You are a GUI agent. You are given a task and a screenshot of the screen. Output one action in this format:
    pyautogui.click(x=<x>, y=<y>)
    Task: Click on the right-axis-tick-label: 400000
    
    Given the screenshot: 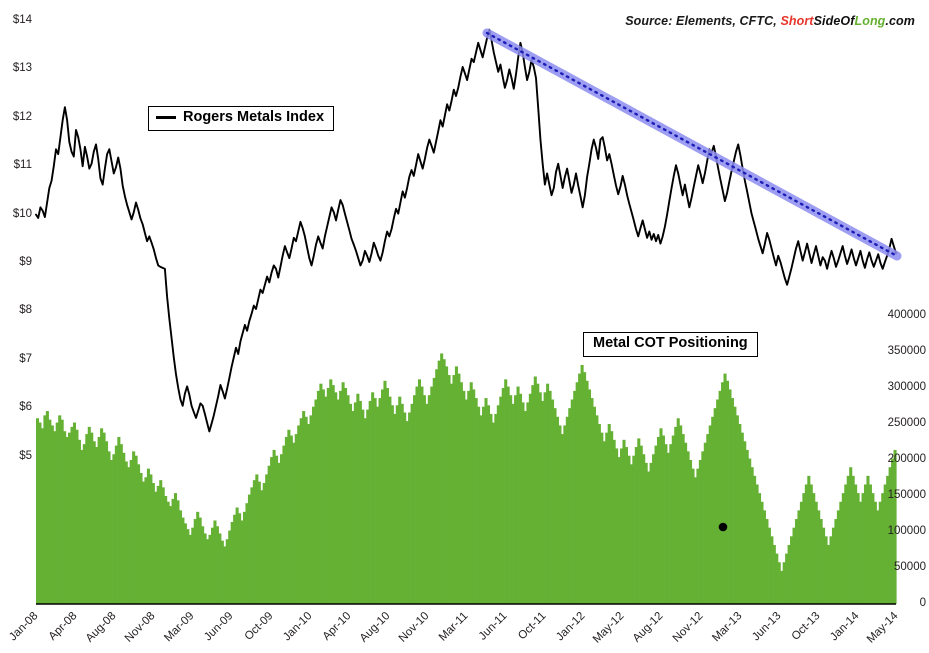 What is the action you would take?
    pyautogui.click(x=906, y=315)
    